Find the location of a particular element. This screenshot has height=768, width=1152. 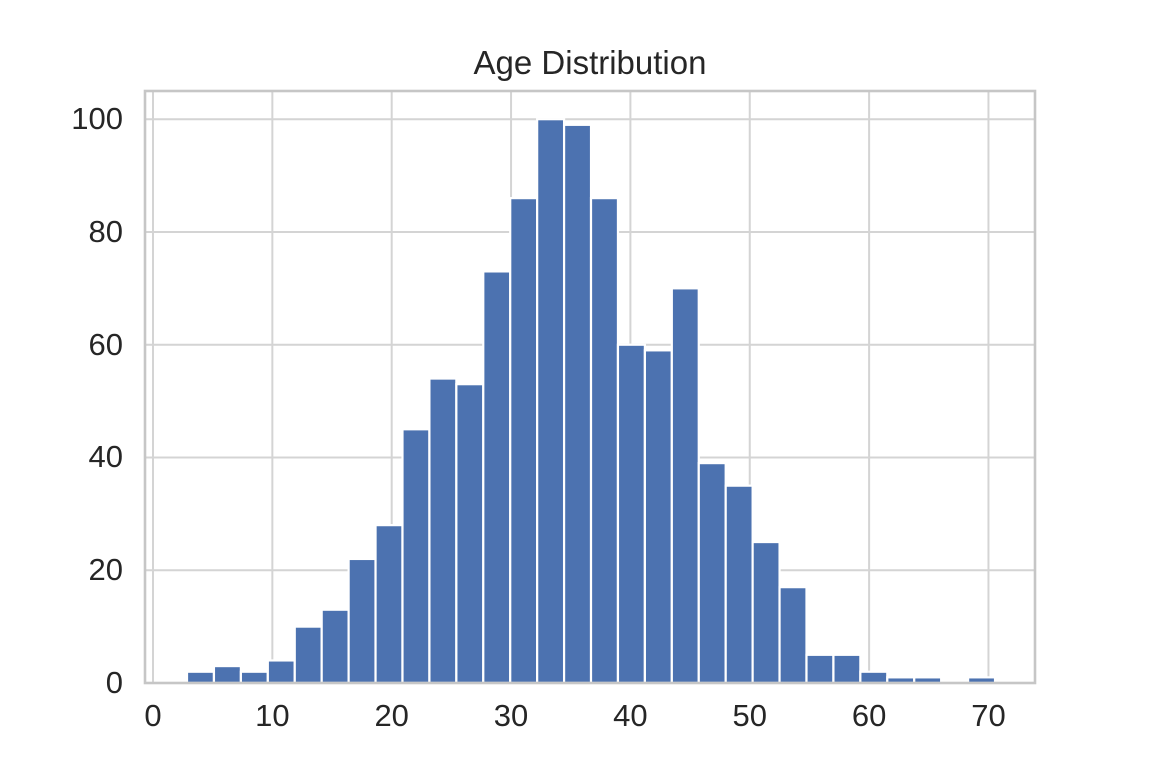

x-tick-label: 70 is located at coordinates (988, 715).